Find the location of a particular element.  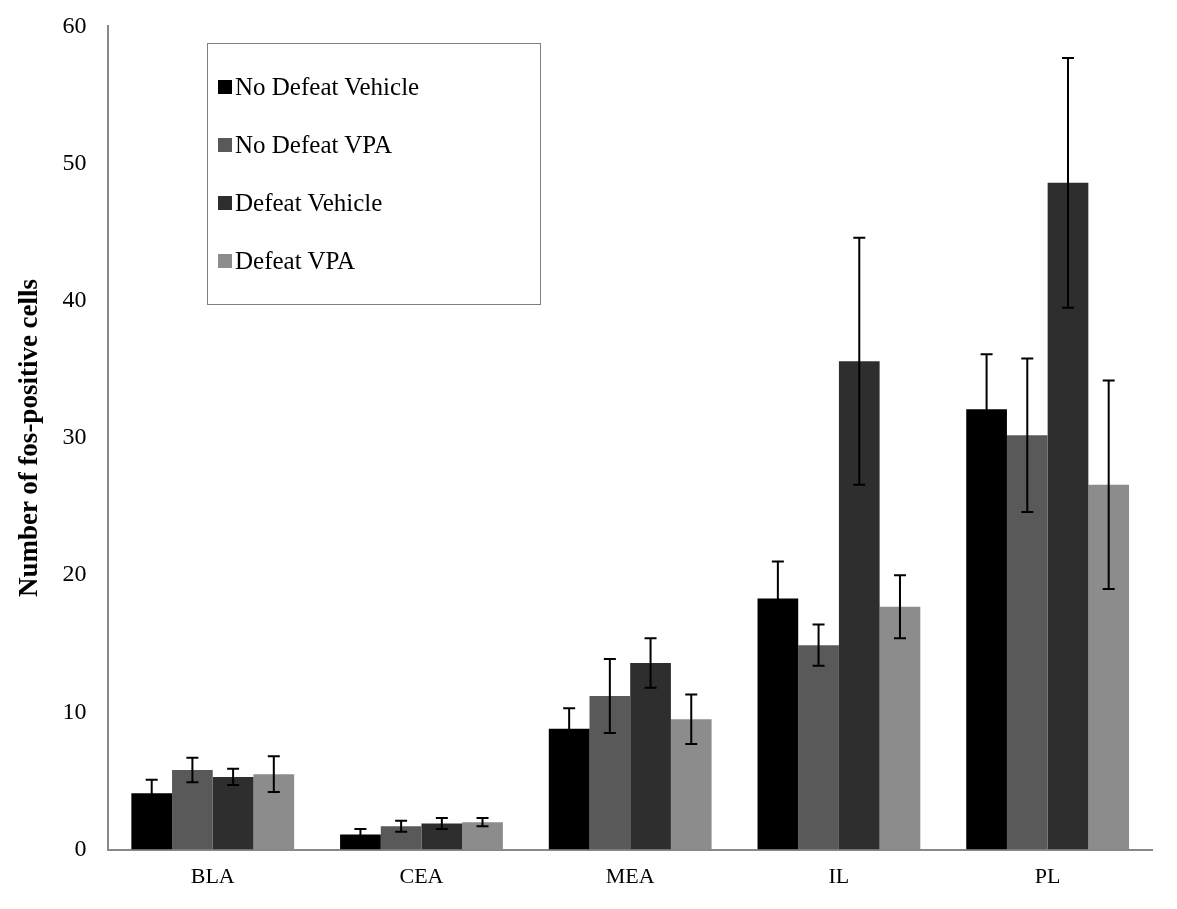

y-tick-label: 10 is located at coordinates (74, 710).